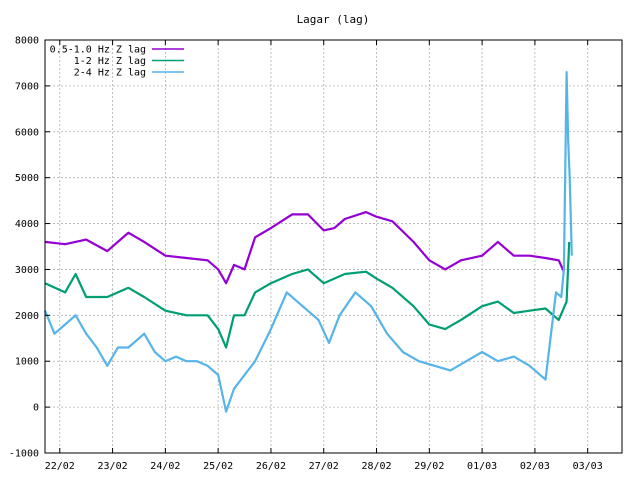  Describe the element at coordinates (482, 466) in the screenshot. I see `x-tick-label: 01/03` at that location.